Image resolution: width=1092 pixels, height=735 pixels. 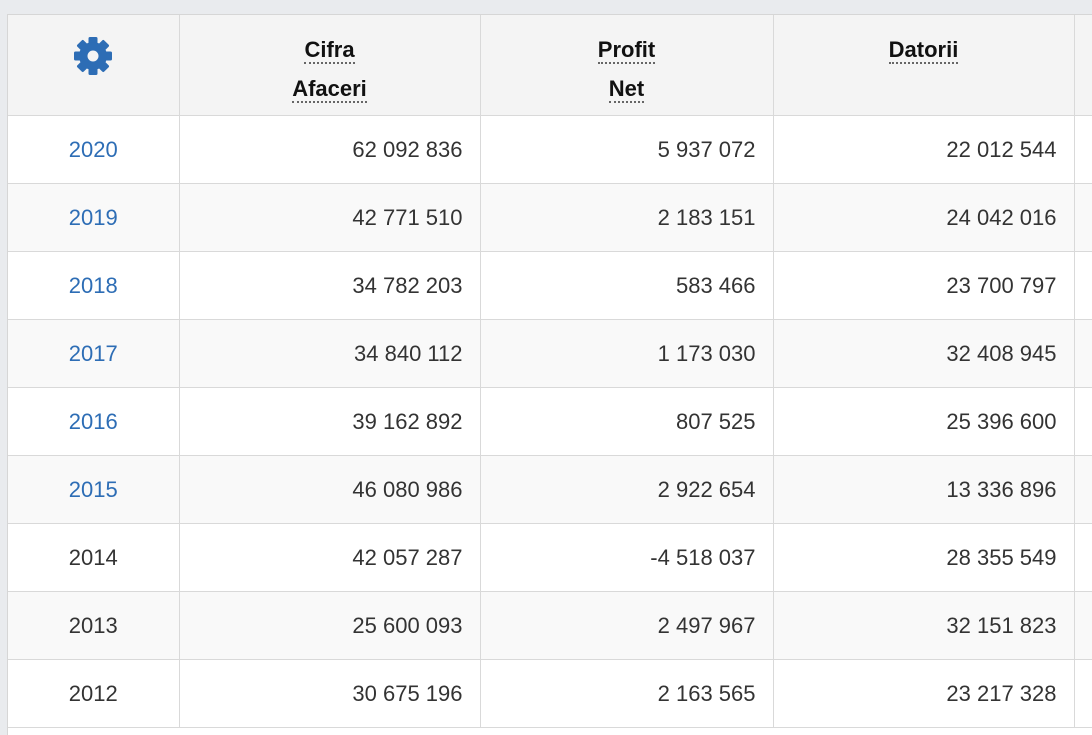 I want to click on table-row: 2017 34 840 112 1 173 030 32 408 945, so click(x=550, y=353).